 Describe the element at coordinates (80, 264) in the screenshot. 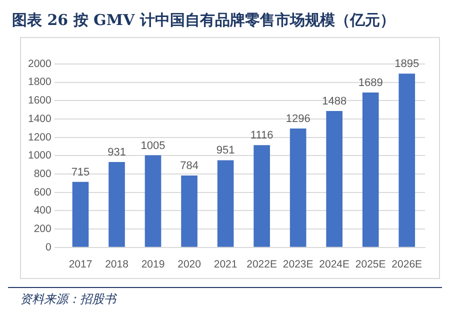

I see `x-tick-label: 2017` at that location.